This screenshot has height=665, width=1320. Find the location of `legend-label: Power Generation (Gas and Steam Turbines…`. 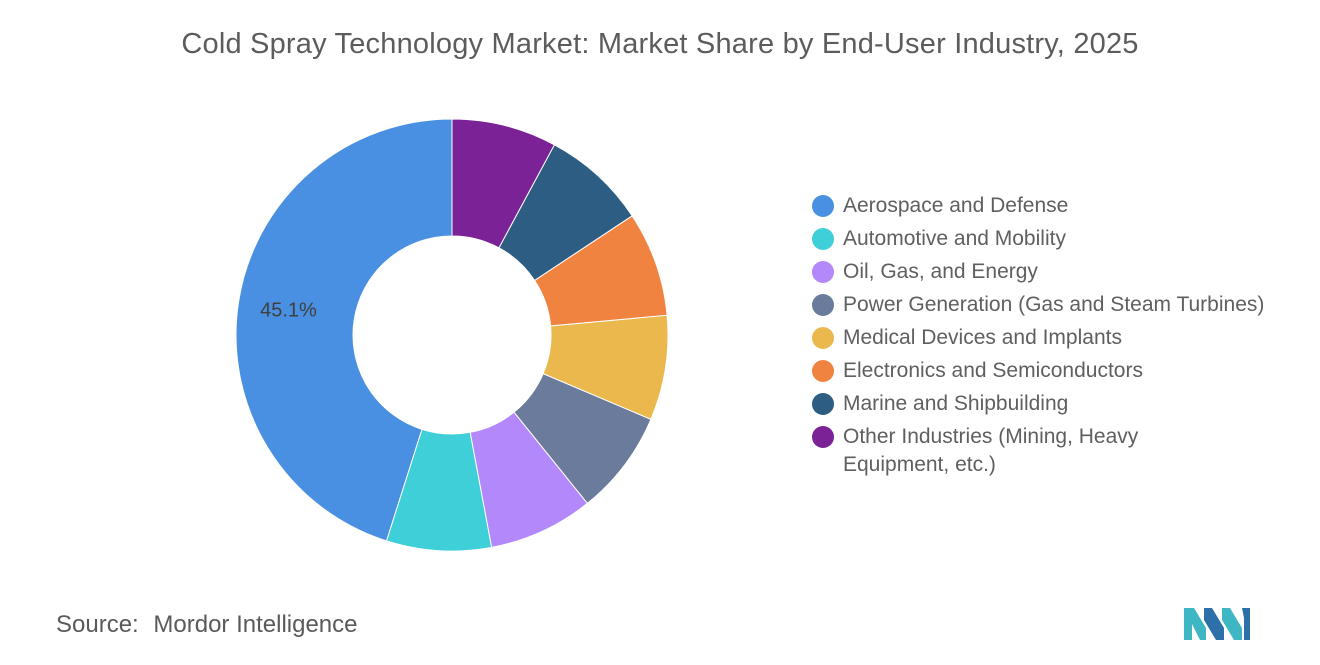

legend-label: Power Generation (Gas and Steam Turbines… is located at coordinates (1054, 304).